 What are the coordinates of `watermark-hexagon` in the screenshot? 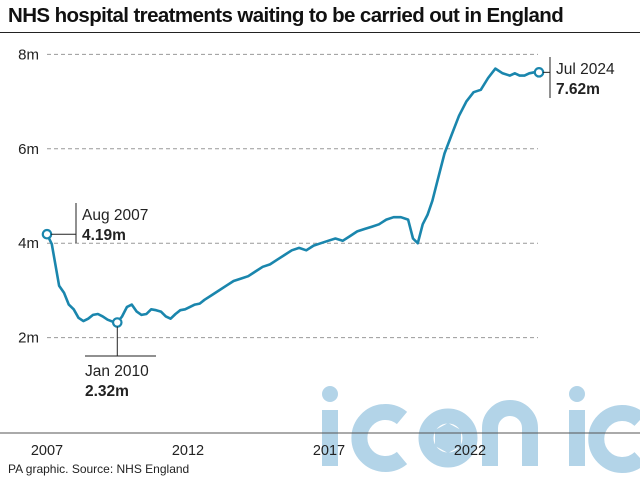 It's located at (448, 438).